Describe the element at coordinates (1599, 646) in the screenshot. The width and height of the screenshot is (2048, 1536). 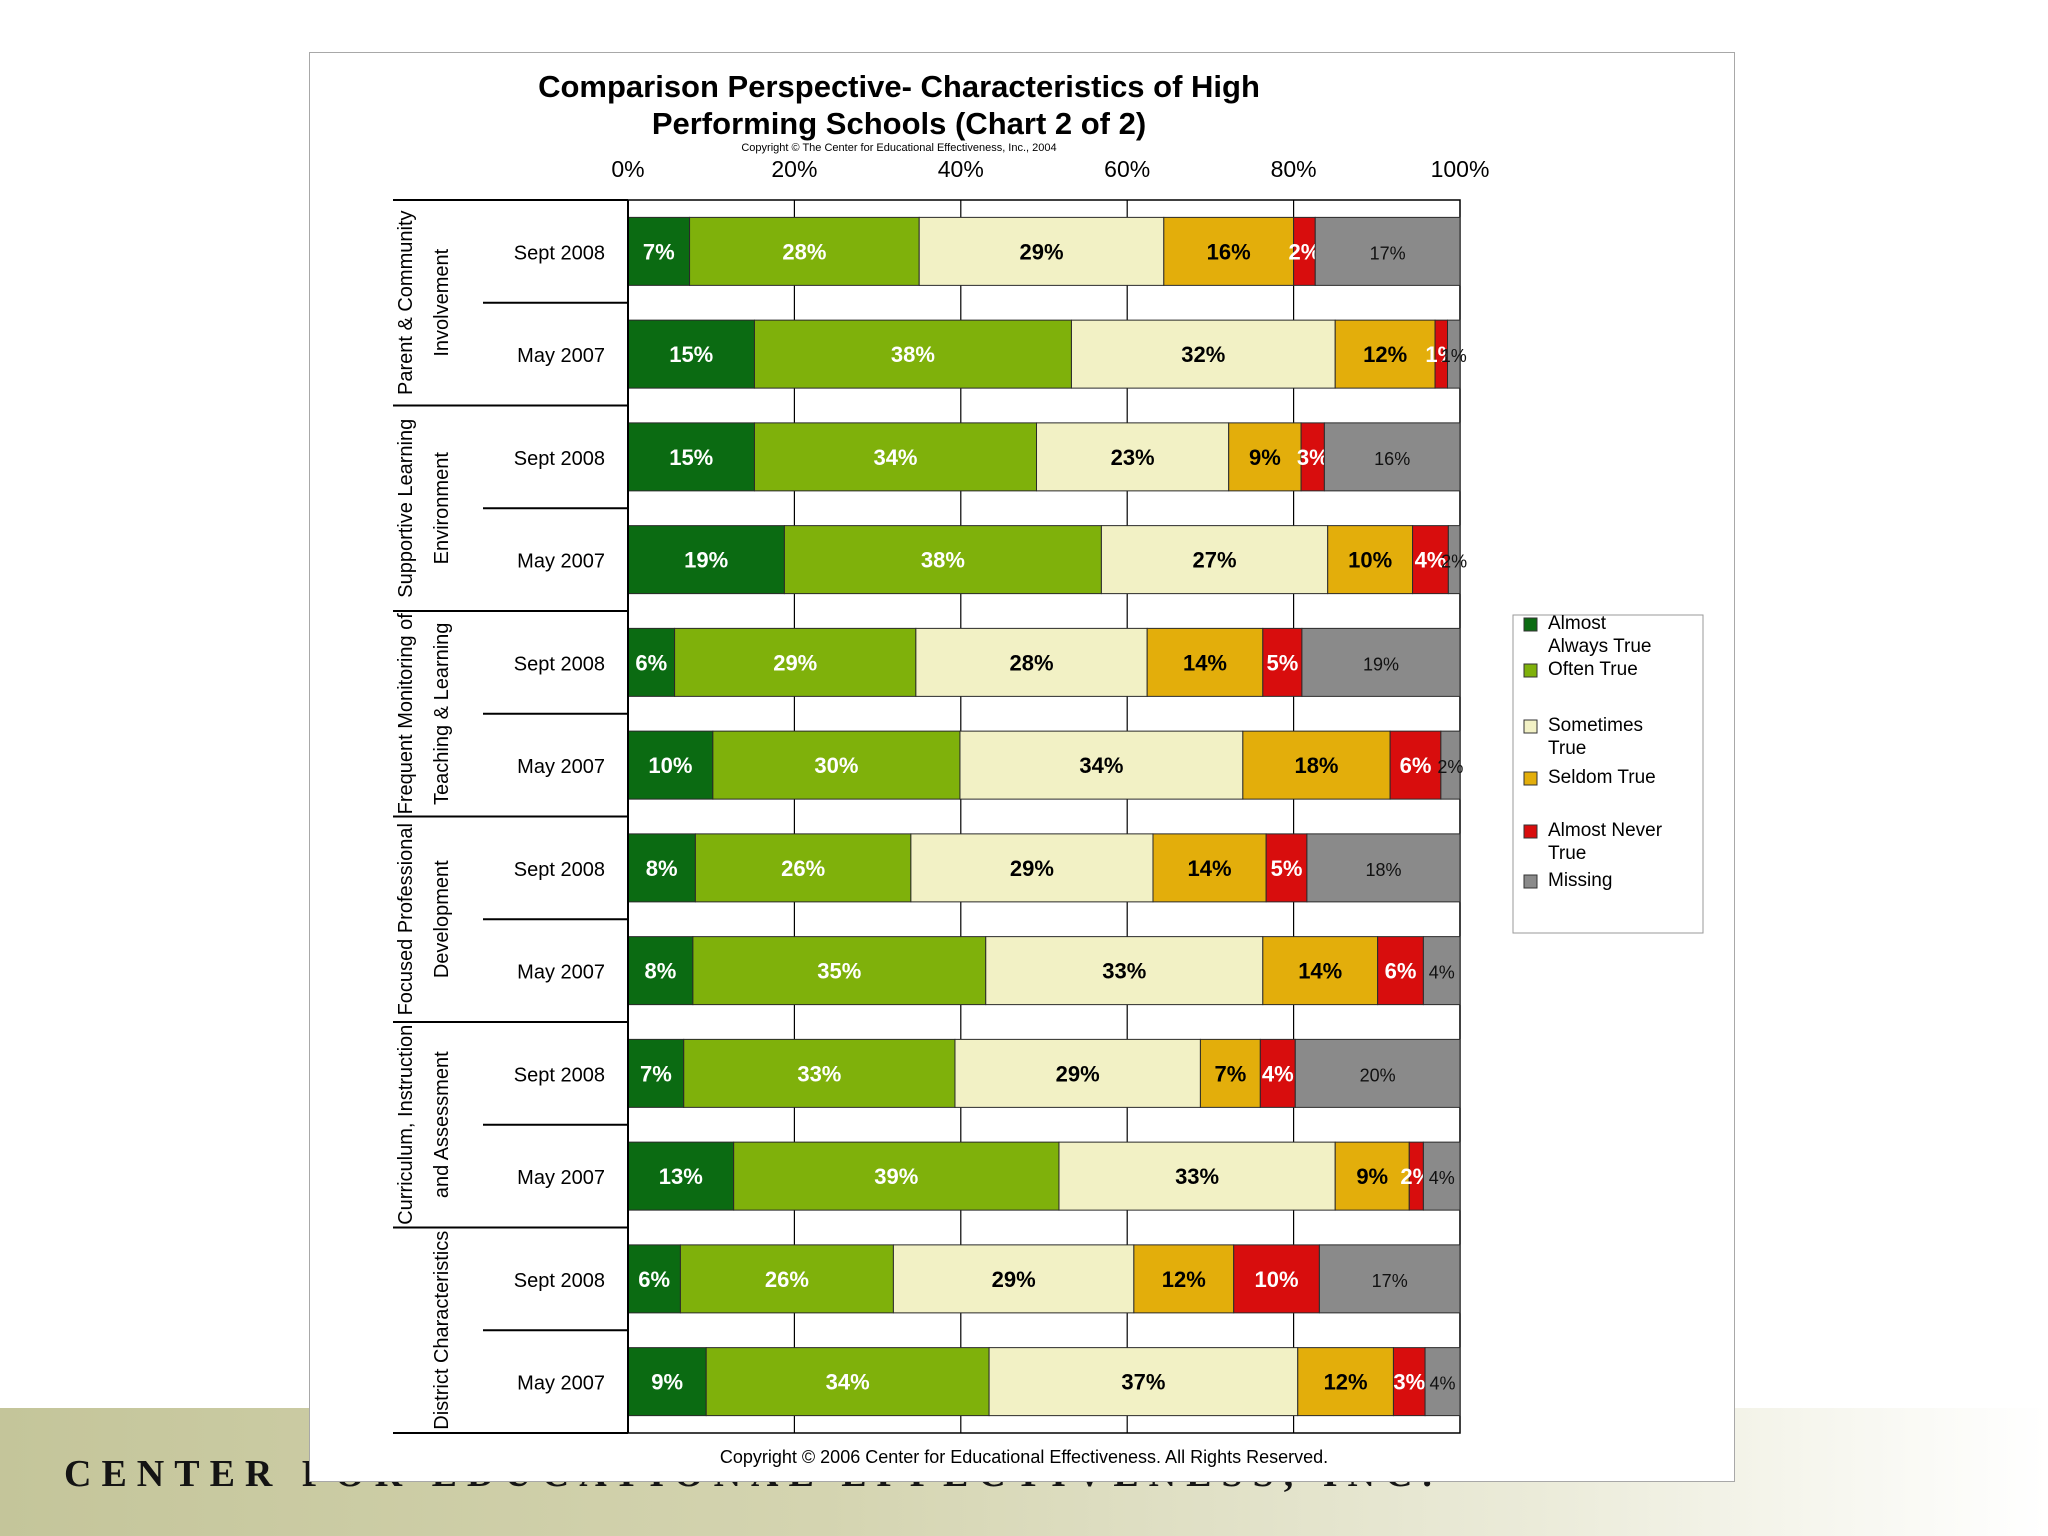
I see `legend-label: Always True` at that location.